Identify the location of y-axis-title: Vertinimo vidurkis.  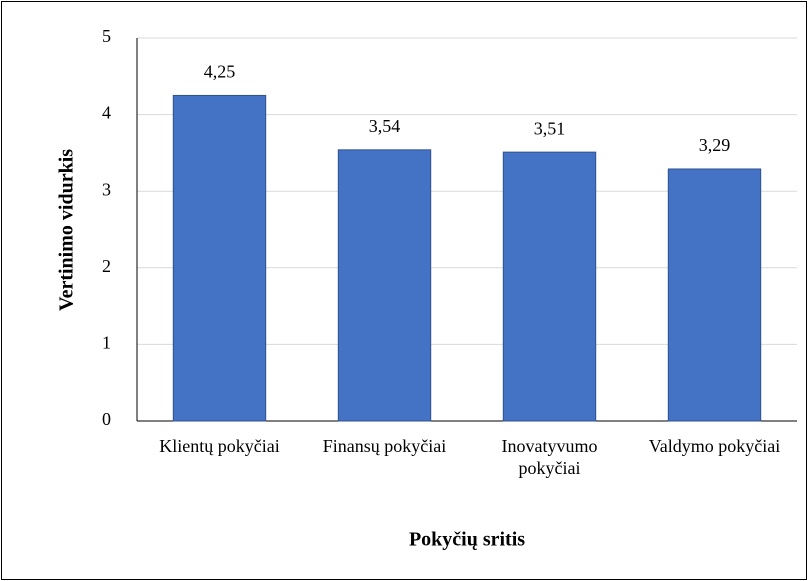
(67, 230).